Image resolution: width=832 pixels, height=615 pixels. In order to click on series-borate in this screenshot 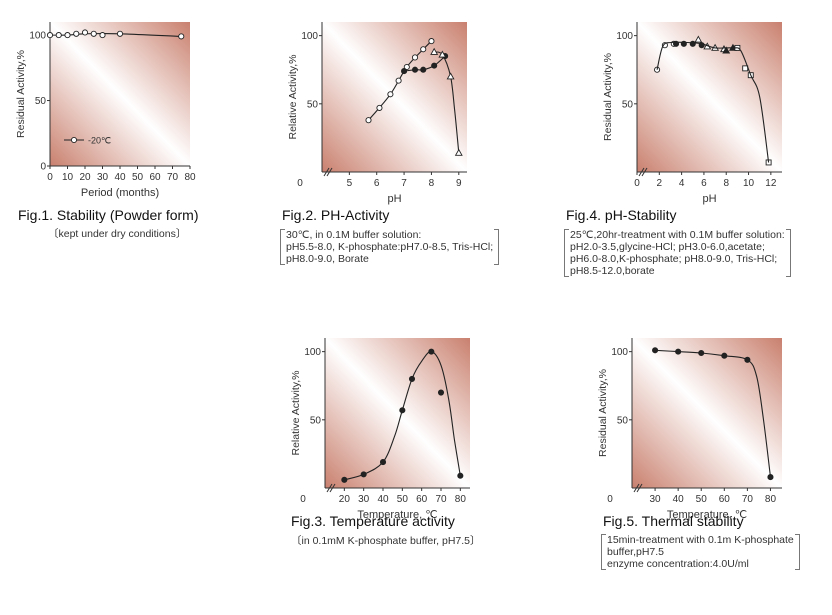, I will do `click(446, 101)`.